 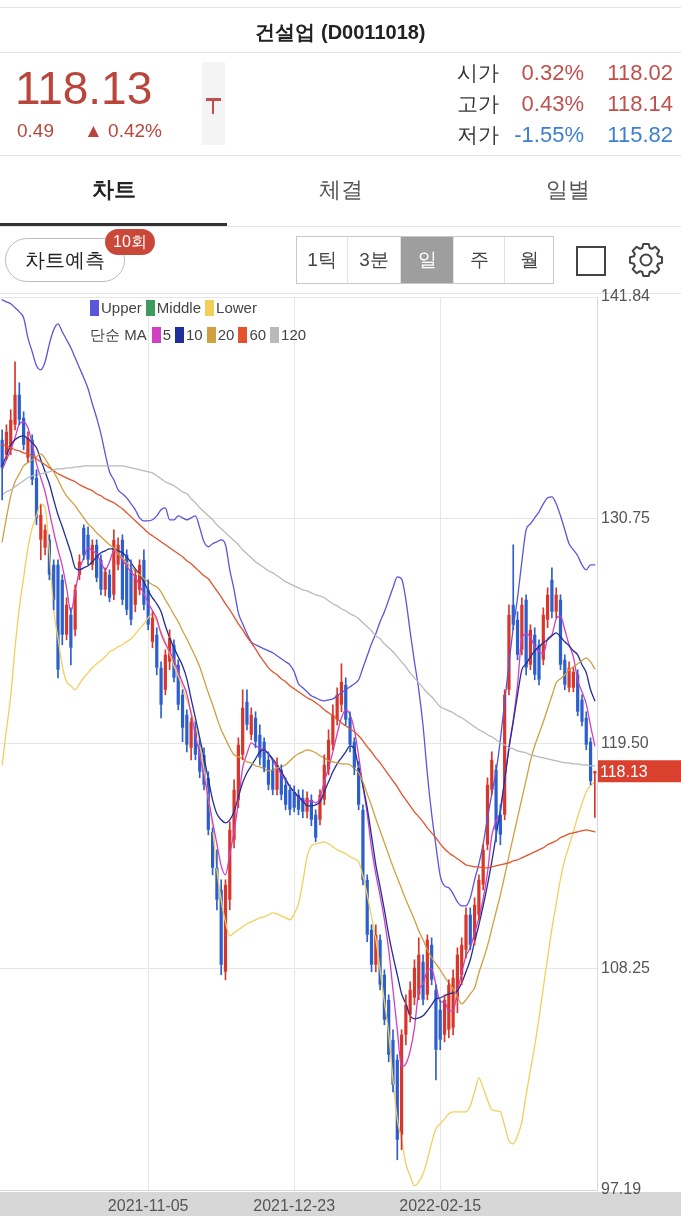 I want to click on y-tick-label: 130.75, so click(x=626, y=518).